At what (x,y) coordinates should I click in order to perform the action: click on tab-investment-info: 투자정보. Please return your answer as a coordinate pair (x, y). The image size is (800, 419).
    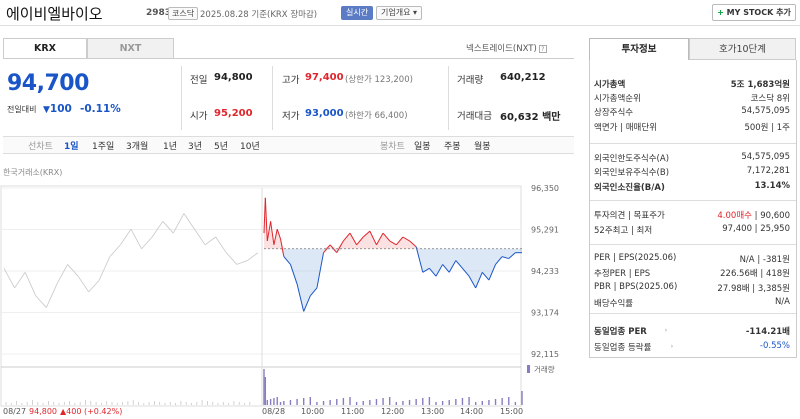
    Looking at the image, I should click on (639, 49).